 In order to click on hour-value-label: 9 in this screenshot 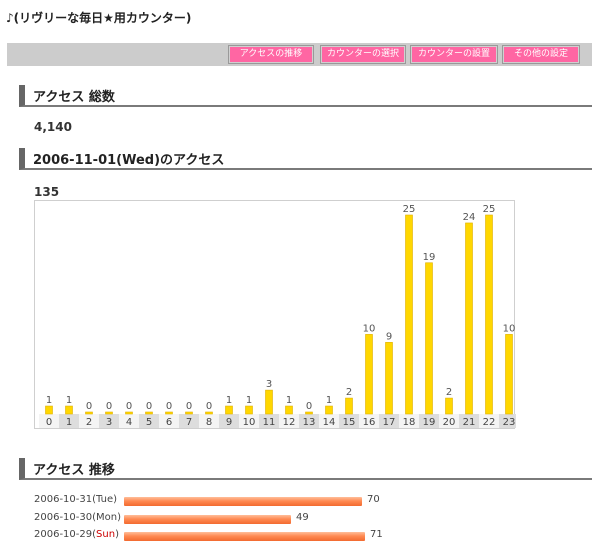, I will do `click(389, 336)`.